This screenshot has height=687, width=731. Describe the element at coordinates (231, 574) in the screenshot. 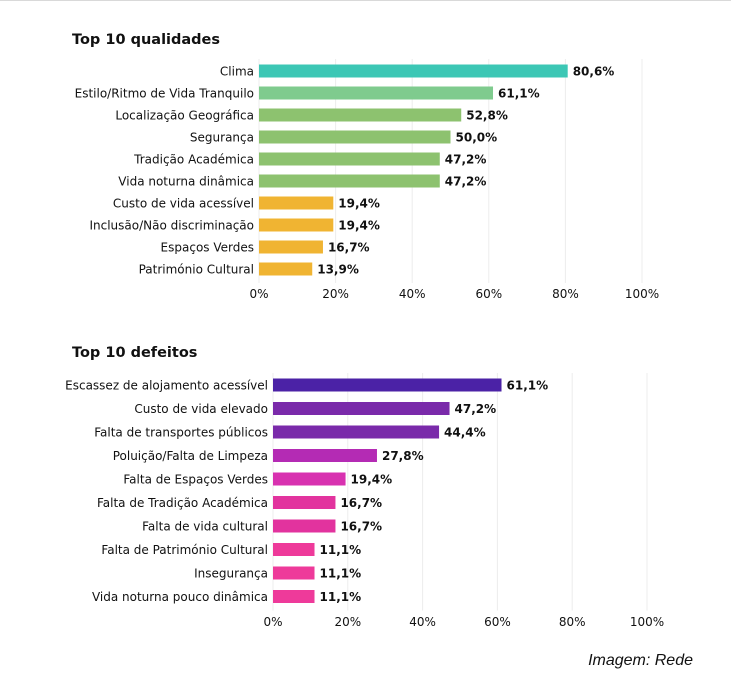

I see `category-label: Insegurança` at that location.